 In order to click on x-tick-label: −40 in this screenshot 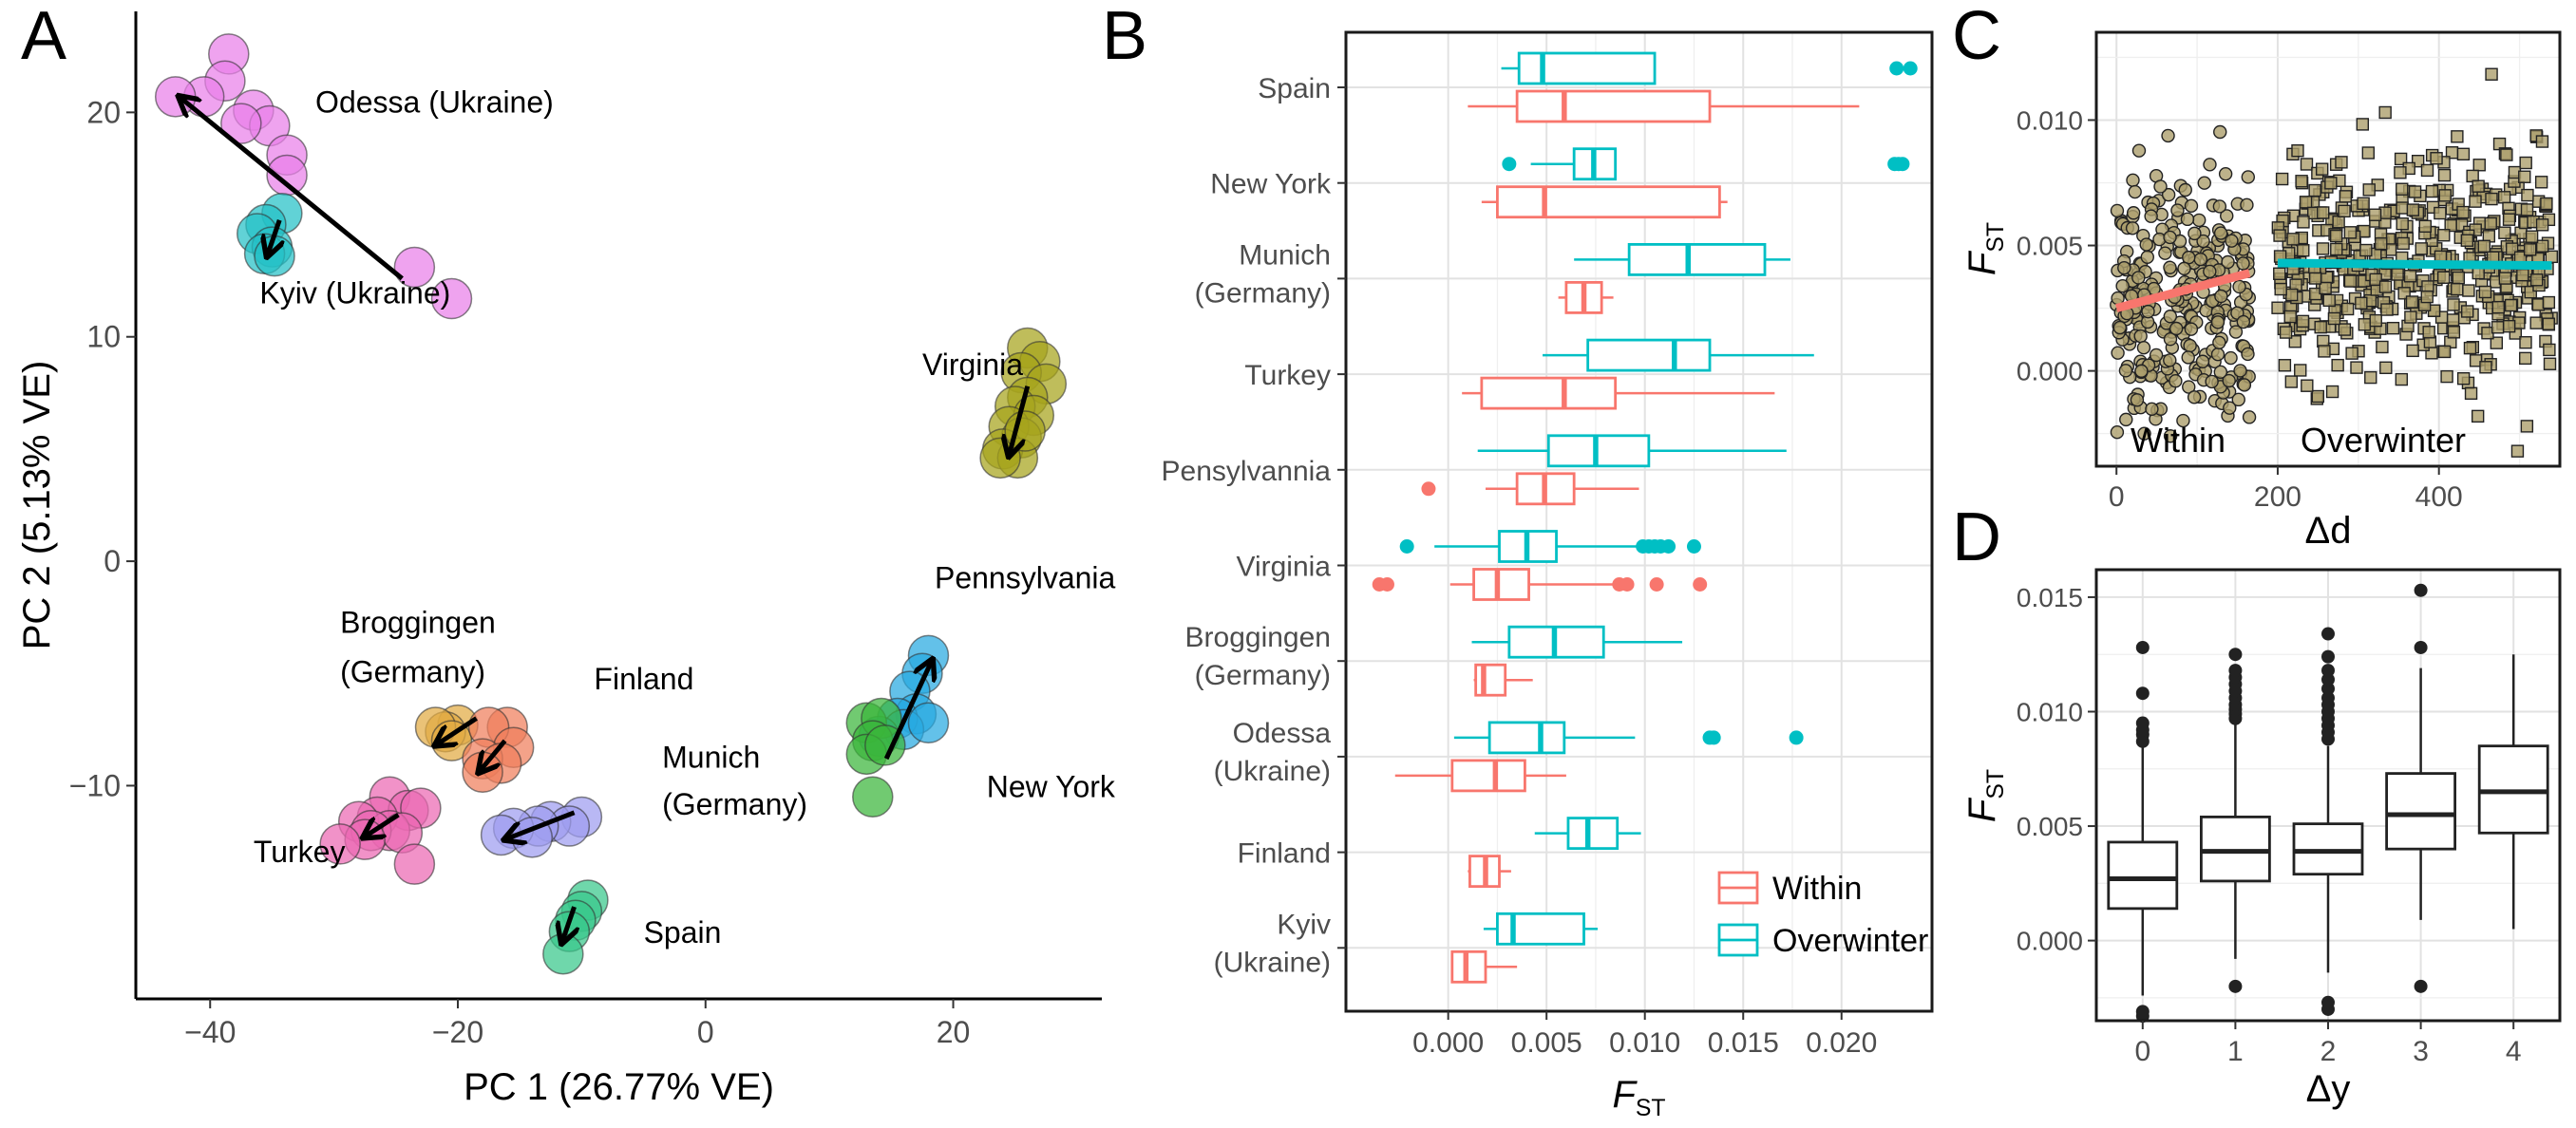, I will do `click(210, 1032)`.